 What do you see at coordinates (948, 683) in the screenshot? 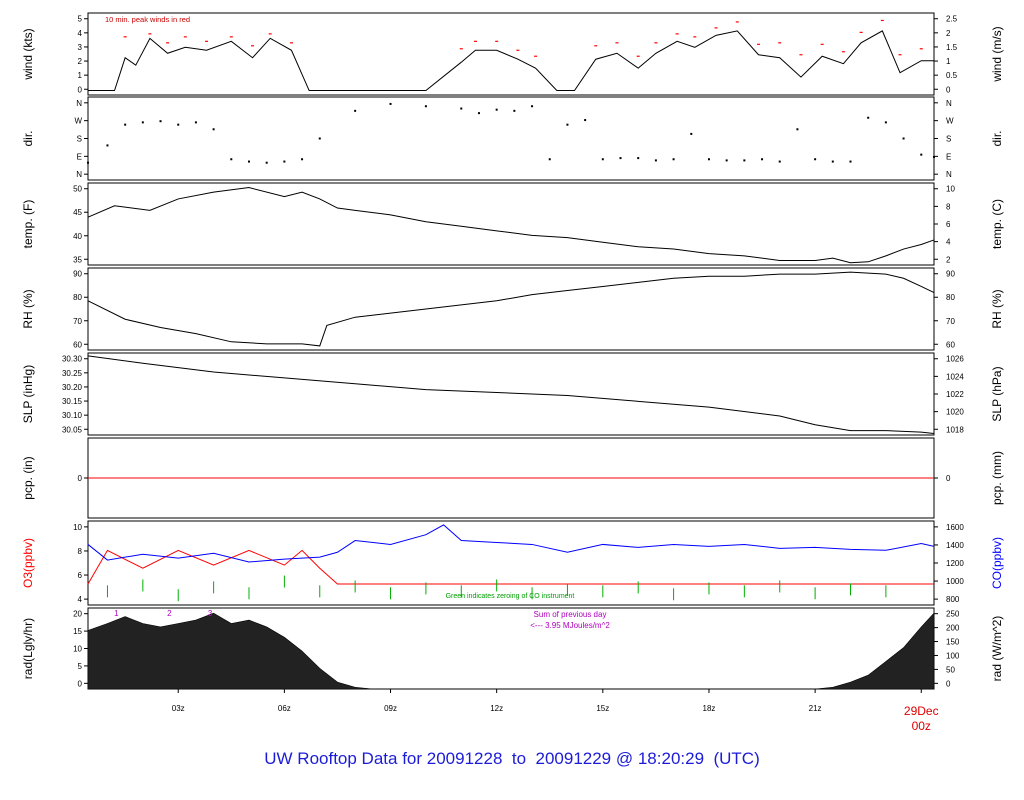
I see `rad-right-tick-label: 0` at bounding box center [948, 683].